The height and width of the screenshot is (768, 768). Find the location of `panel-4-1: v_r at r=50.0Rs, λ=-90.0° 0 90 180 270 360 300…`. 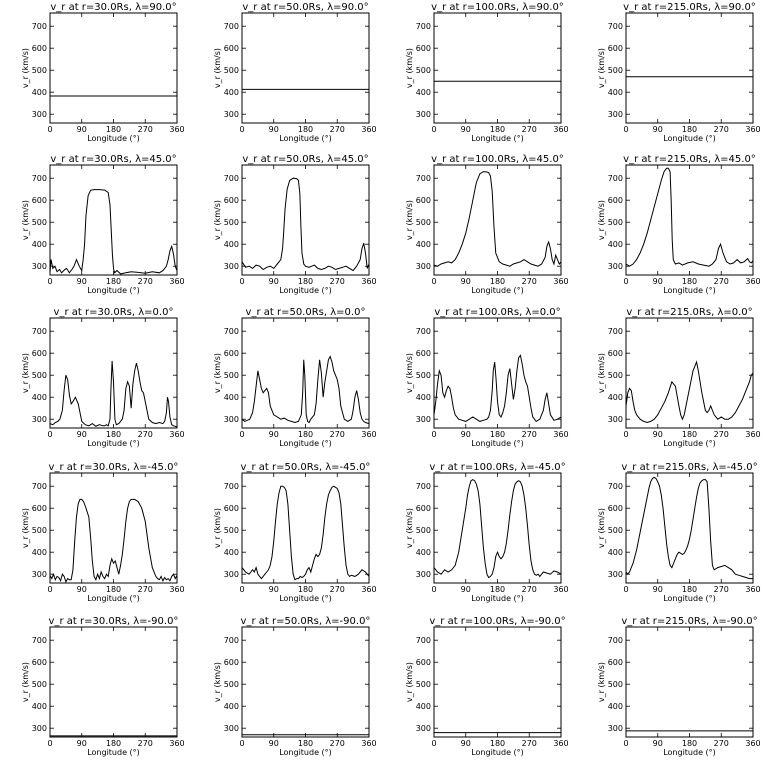

panel-4-1: v_r at r=50.0Rs, λ=-90.0° 0 90 180 270 360 300… is located at coordinates (295, 686).